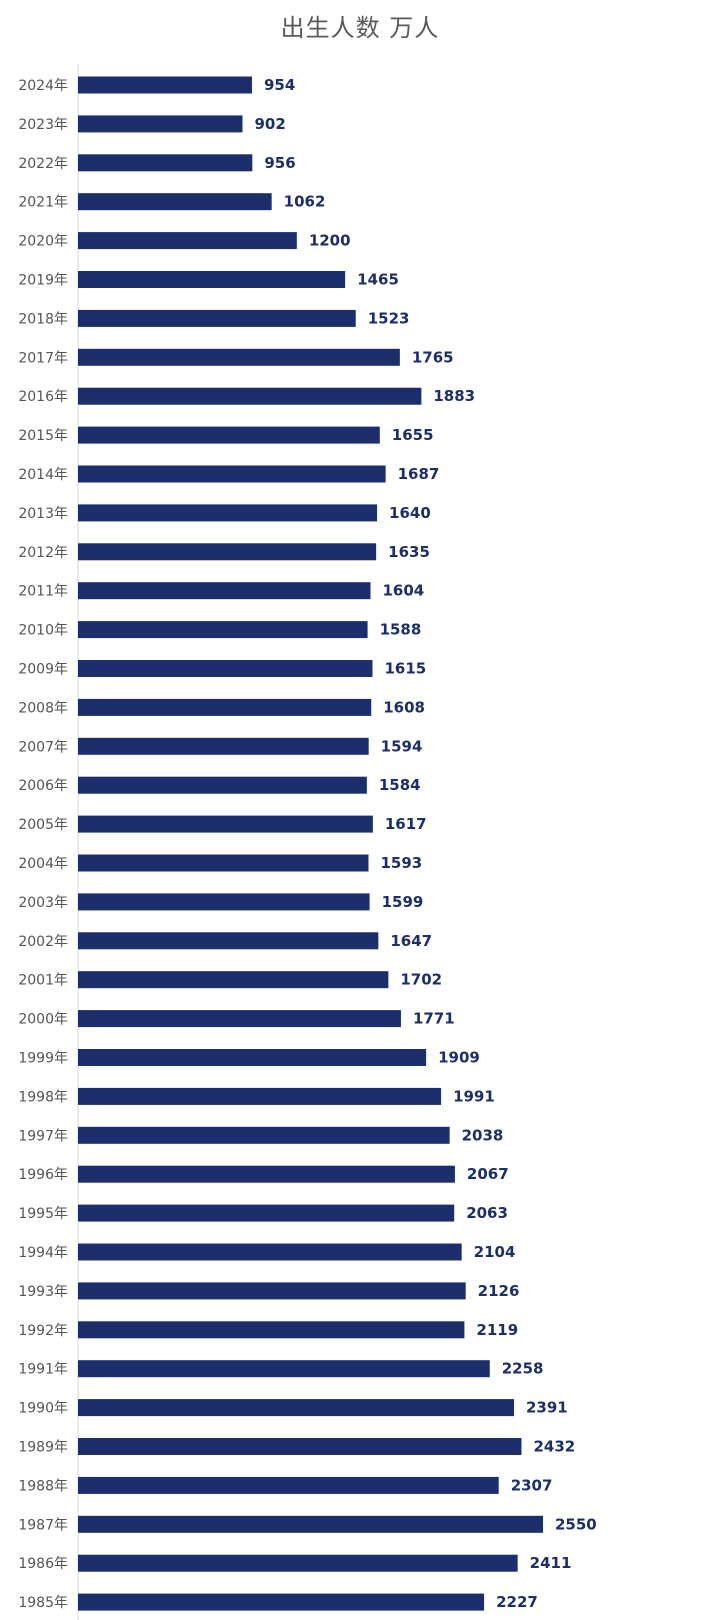 The image size is (720, 1620). Describe the element at coordinates (43, 1486) in the screenshot. I see `y-tick-label: 1988年` at that location.